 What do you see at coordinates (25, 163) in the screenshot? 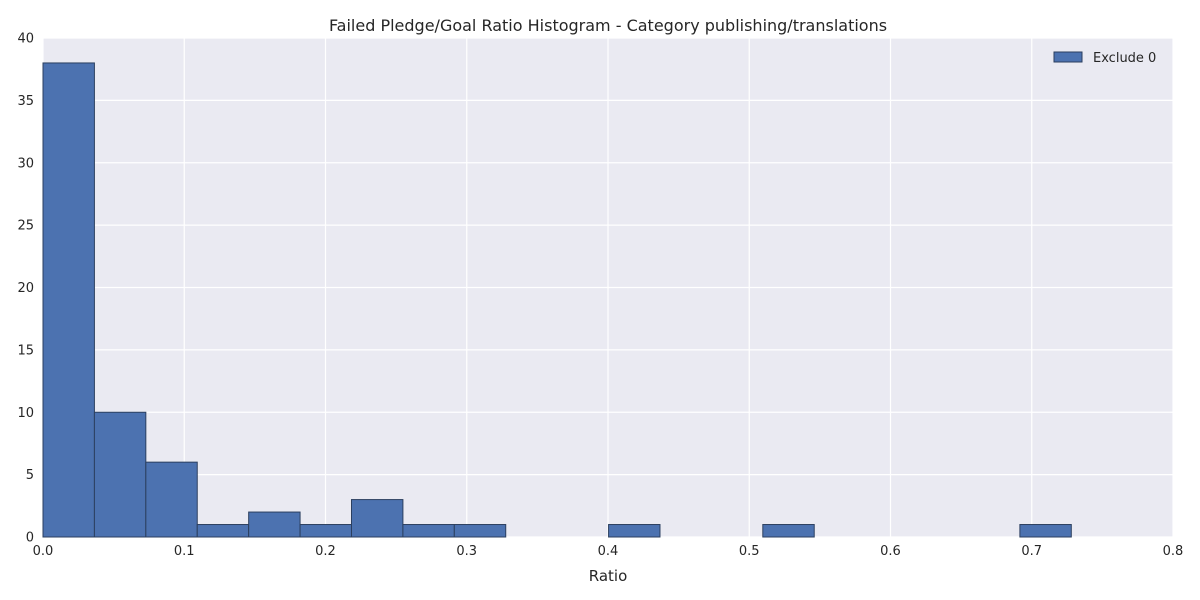
I see `y-tick-label: 30` at bounding box center [25, 163].